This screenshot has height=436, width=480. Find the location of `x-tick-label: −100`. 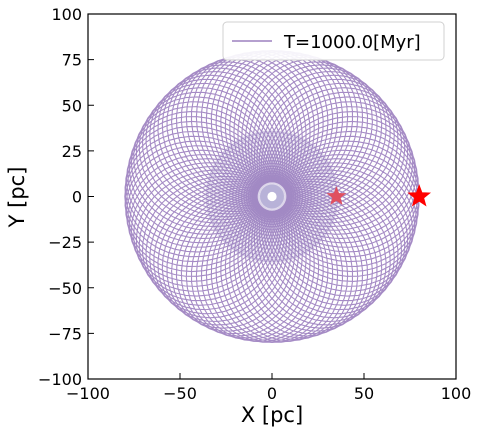

x-tick-label: −100 is located at coordinates (88, 393).